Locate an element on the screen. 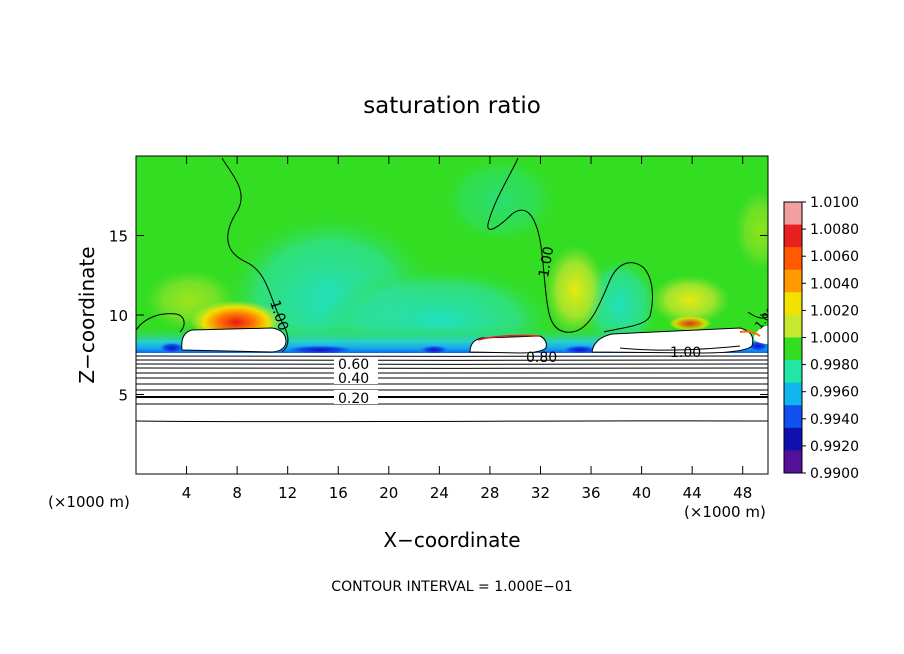 The width and height of the screenshot is (904, 654). contour-label: 0.80 is located at coordinates (541, 358).